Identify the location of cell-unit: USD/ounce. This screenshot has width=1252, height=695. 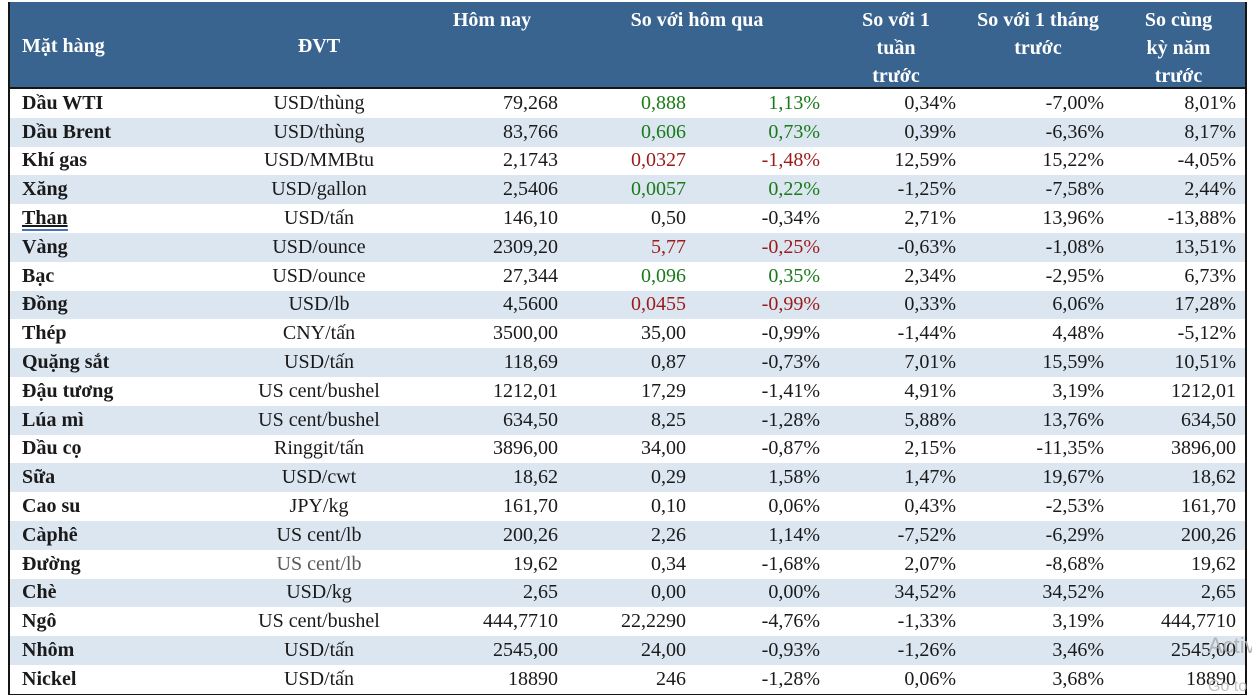
(319, 247).